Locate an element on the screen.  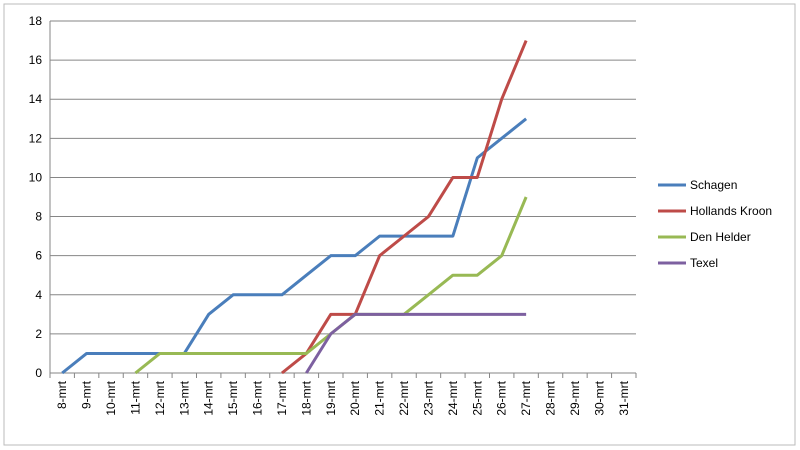
x-tick-label: 28-mrt is located at coordinates (551, 397).